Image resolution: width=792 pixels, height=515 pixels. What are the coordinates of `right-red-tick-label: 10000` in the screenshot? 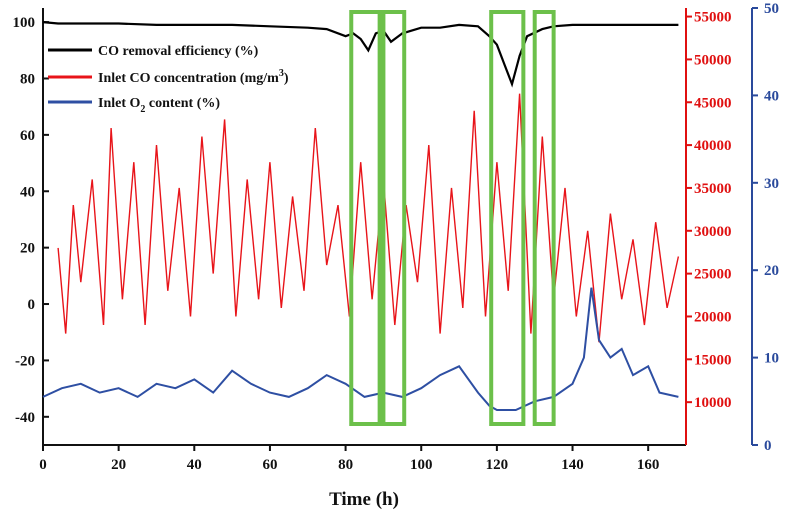 It's located at (713, 403).